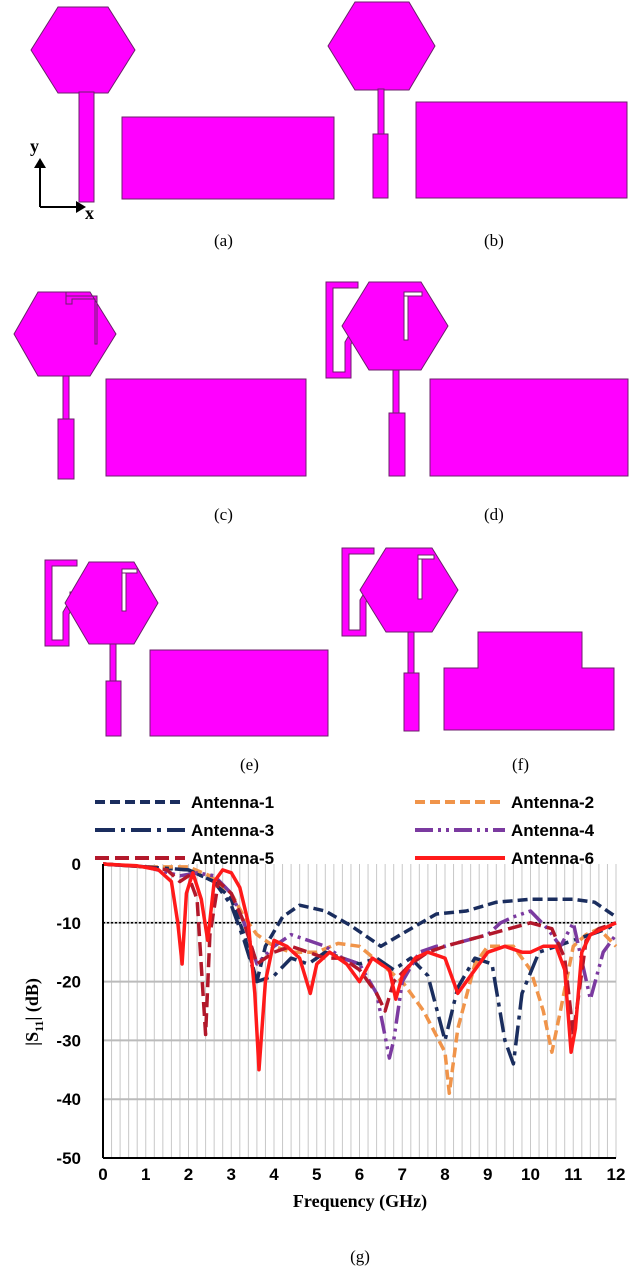 The image size is (634, 1277). Describe the element at coordinates (274, 1174) in the screenshot. I see `x-tick-label: 4` at that location.